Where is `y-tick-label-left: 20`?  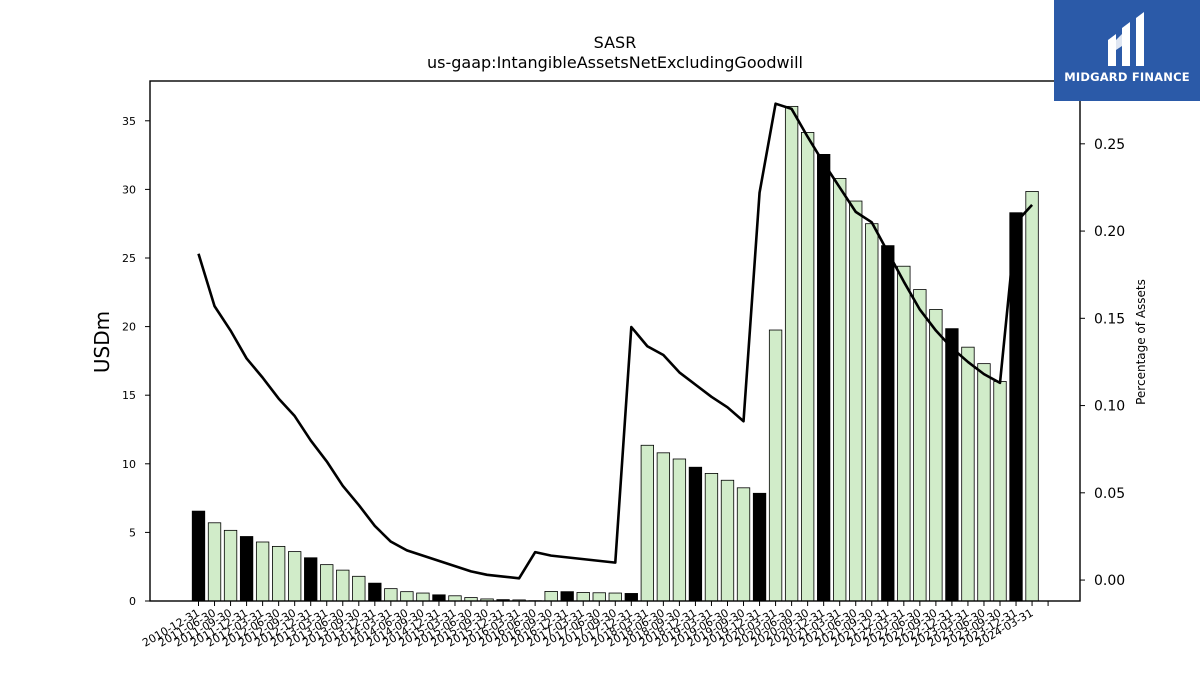
y-tick-label-left: 20 is located at coordinates (129, 327).